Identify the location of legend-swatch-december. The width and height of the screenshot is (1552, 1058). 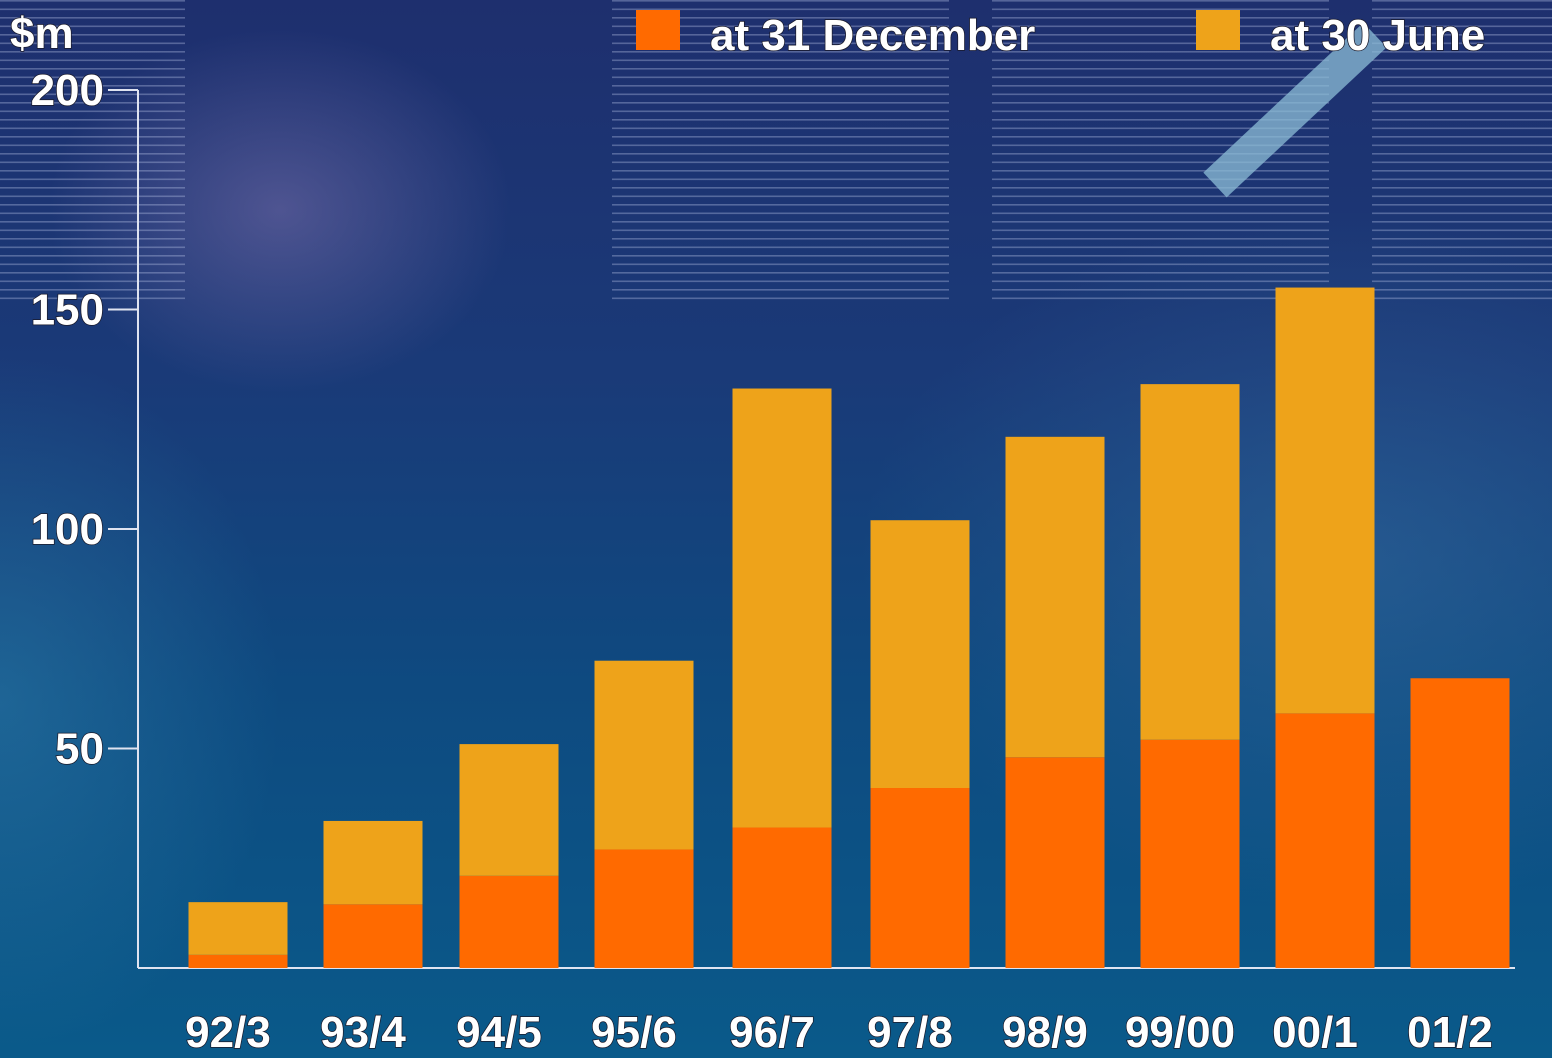
(658, 30).